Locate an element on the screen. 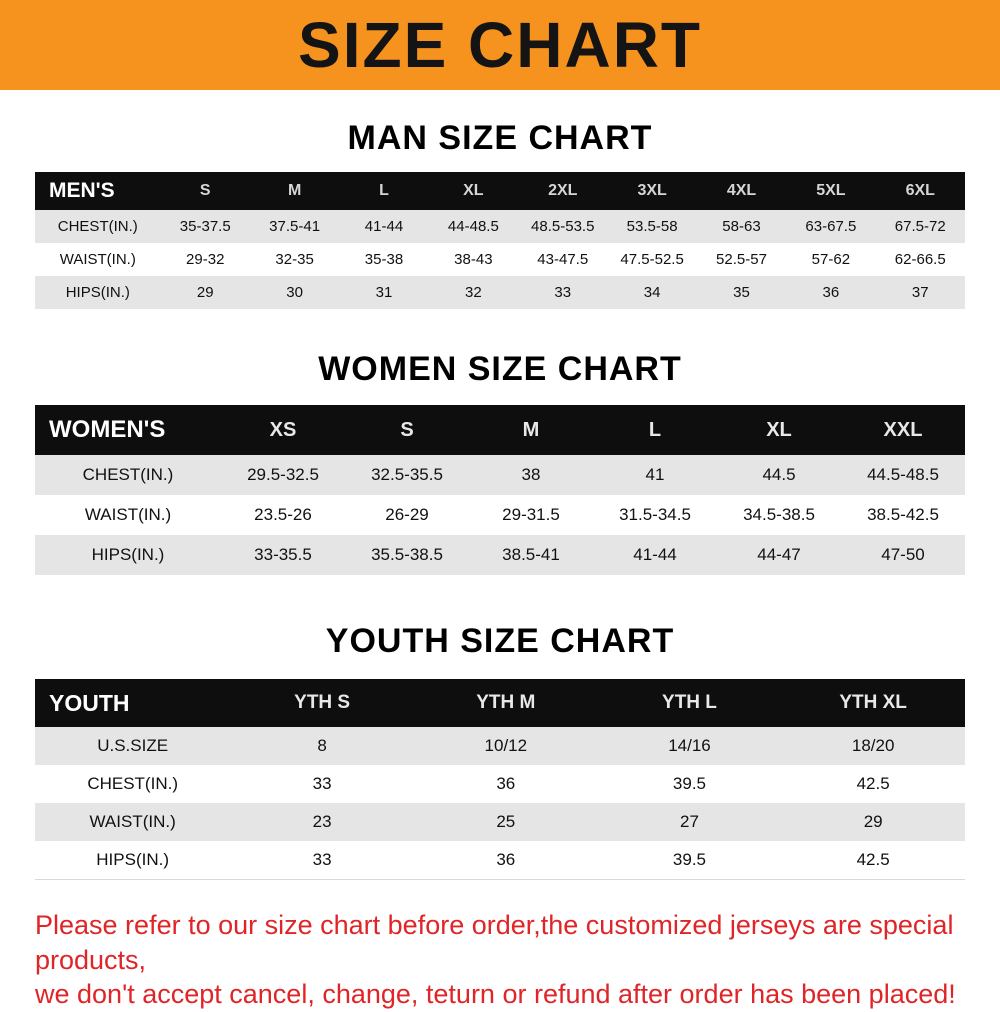  column-header: 4XL is located at coordinates (741, 190).